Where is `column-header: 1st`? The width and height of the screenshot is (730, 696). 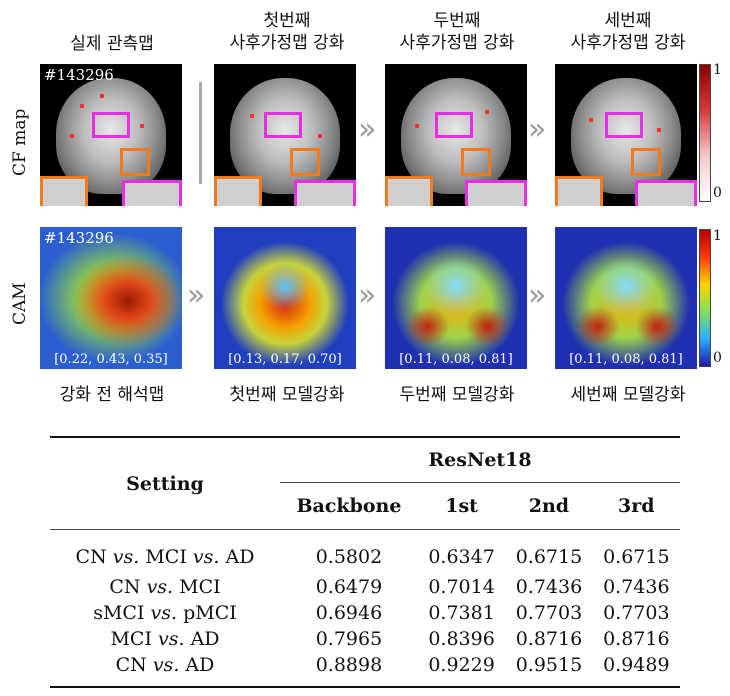
column-header: 1st is located at coordinates (461, 506).